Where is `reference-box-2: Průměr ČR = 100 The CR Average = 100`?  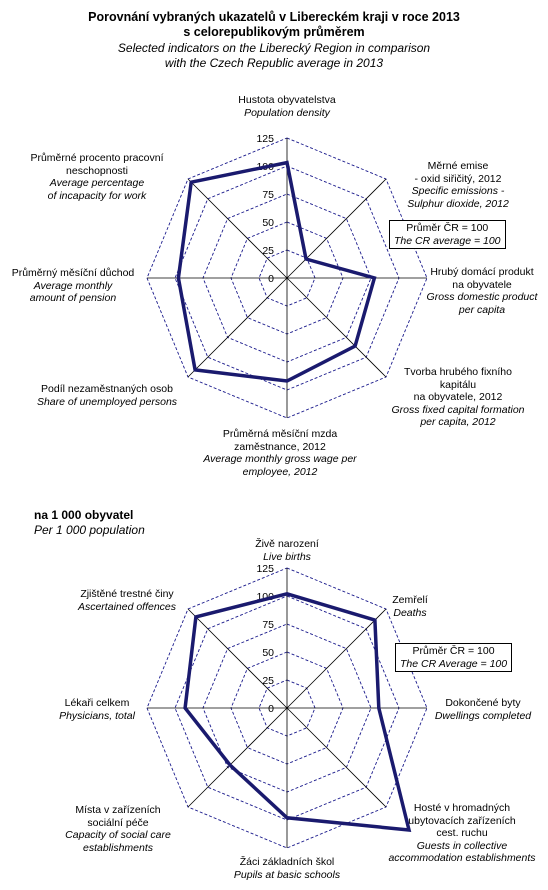 reference-box-2: Průměr ČR = 100 The CR Average = 100 is located at coordinates (454, 657).